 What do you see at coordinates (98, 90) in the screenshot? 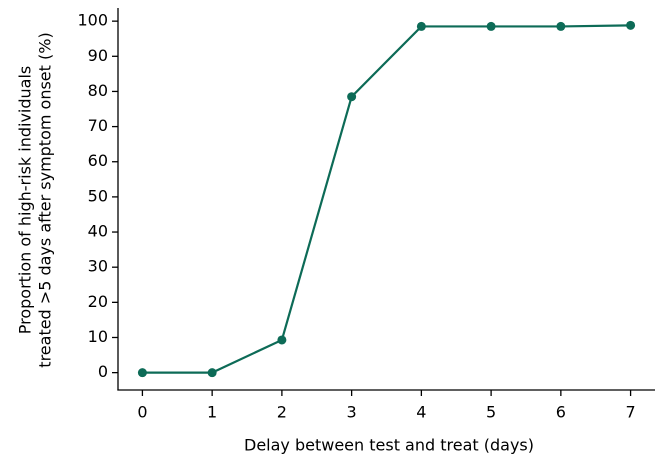
I see `y-tick-label: 80` at bounding box center [98, 90].